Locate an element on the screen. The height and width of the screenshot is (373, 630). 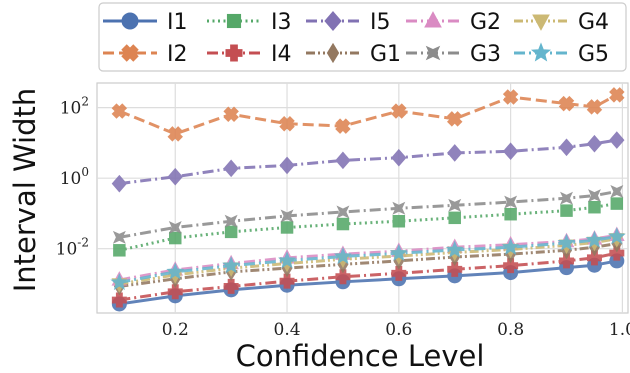
legend-item-I5: I5 is located at coordinates (348, 22).